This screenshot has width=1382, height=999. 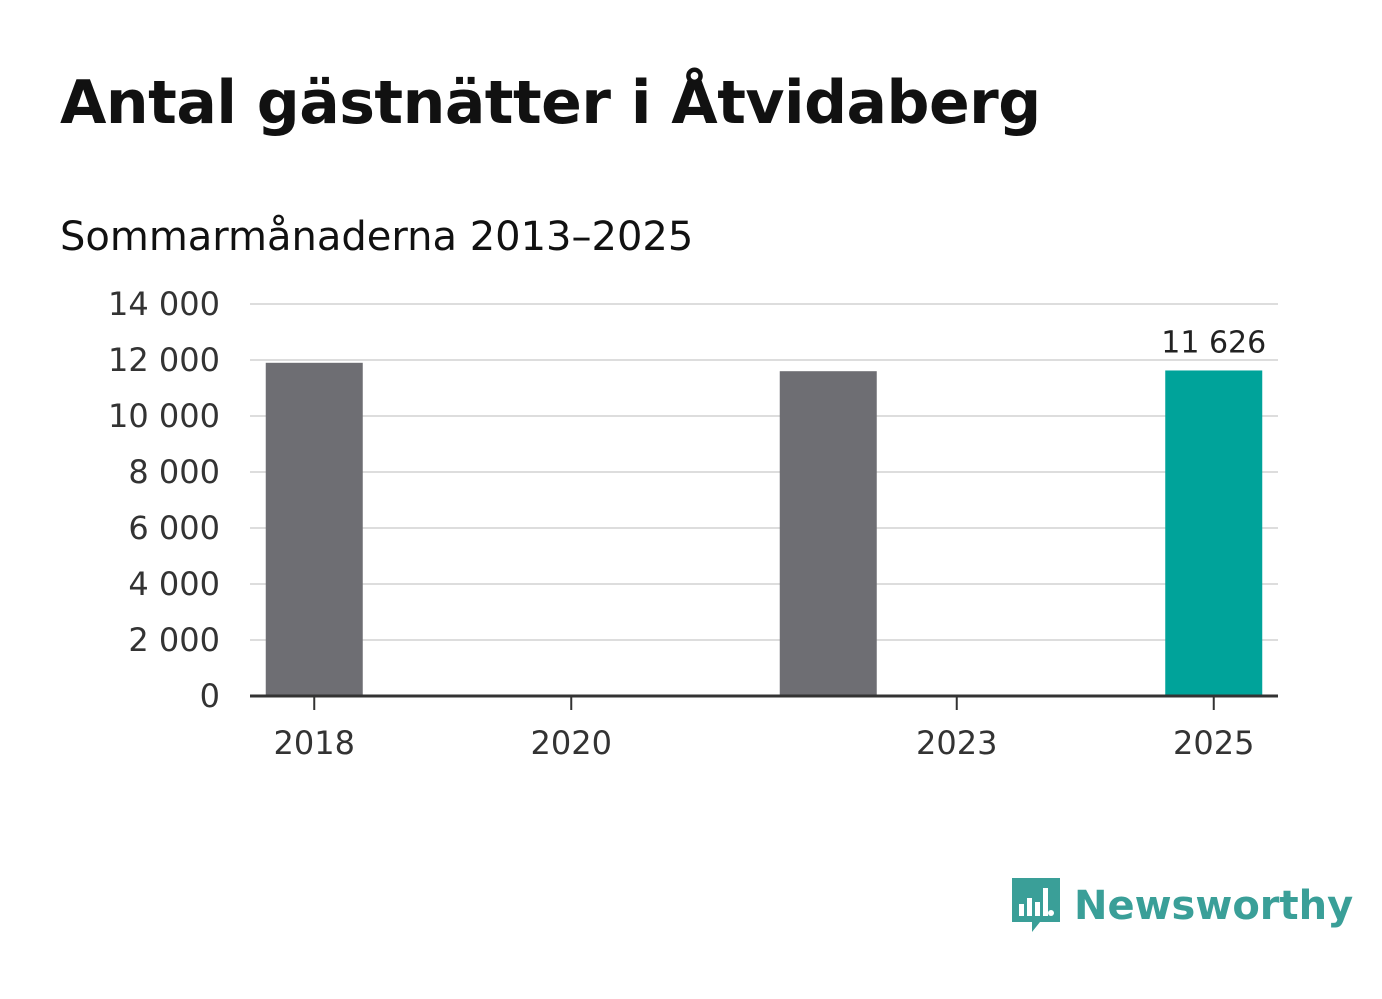 I want to click on y-tick-label: 0, so click(x=210, y=696).